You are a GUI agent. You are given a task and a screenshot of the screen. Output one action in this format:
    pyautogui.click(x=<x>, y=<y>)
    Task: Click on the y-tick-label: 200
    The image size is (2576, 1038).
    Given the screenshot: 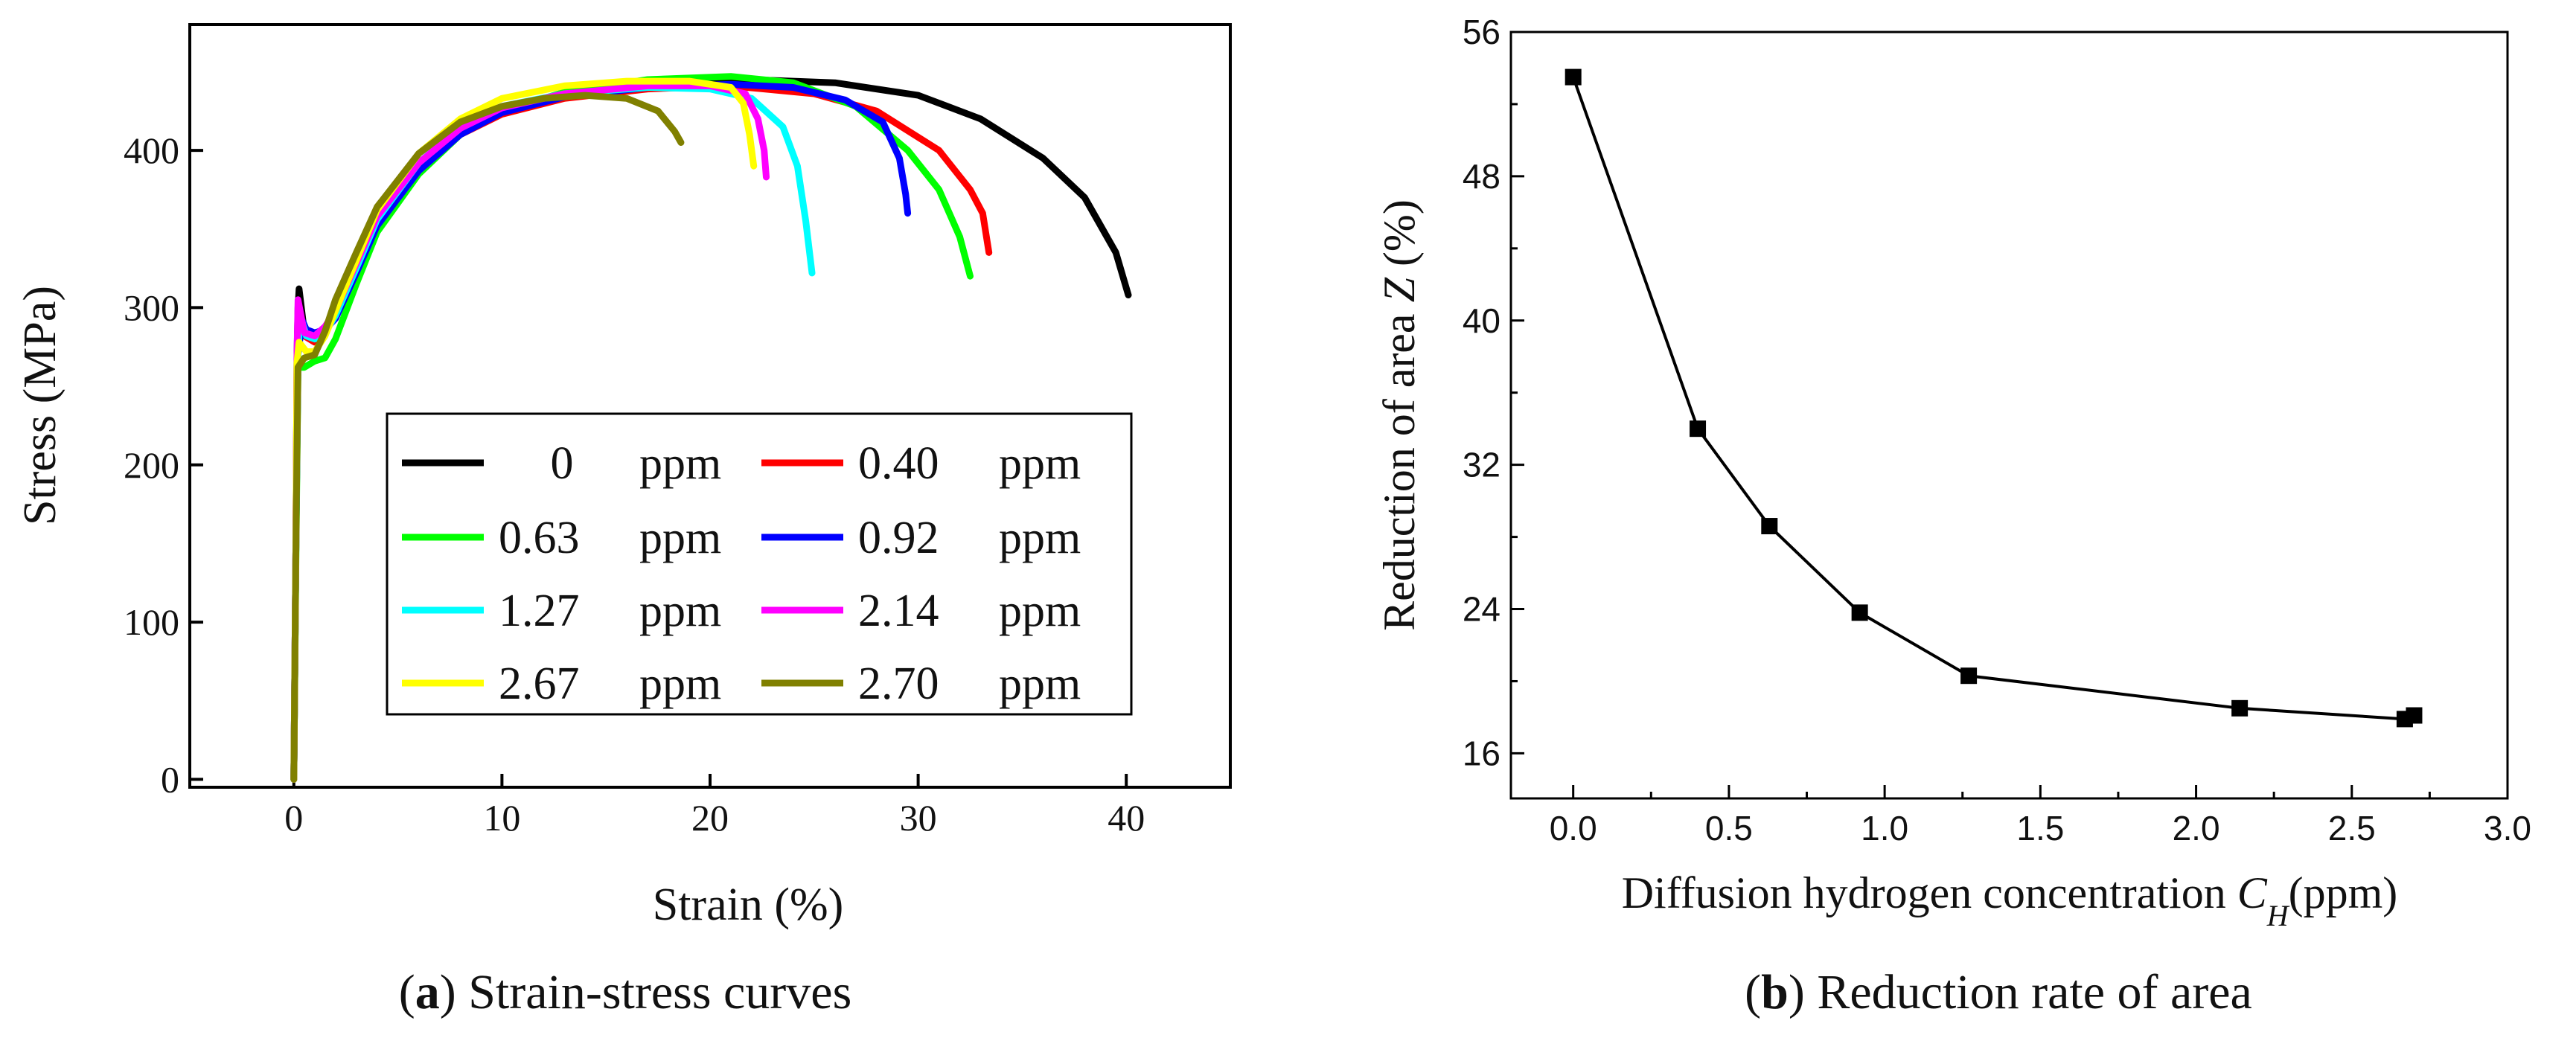 What is the action you would take?
    pyautogui.click(x=151, y=465)
    